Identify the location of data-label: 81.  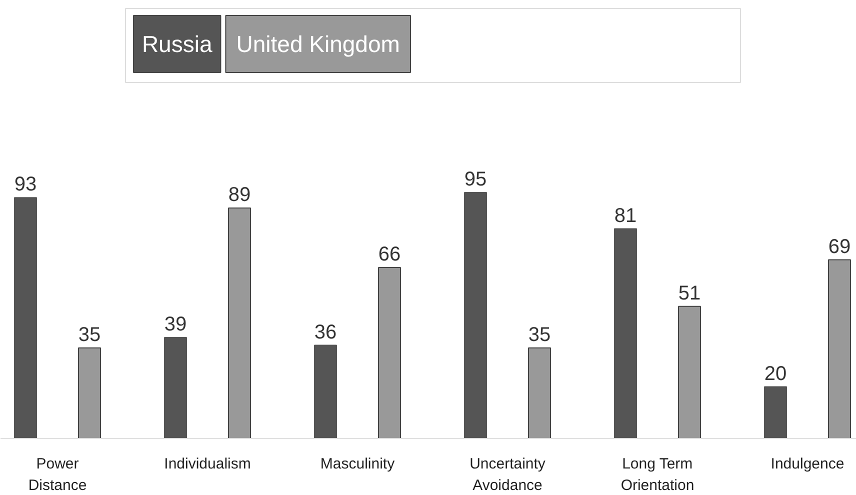
(625, 215).